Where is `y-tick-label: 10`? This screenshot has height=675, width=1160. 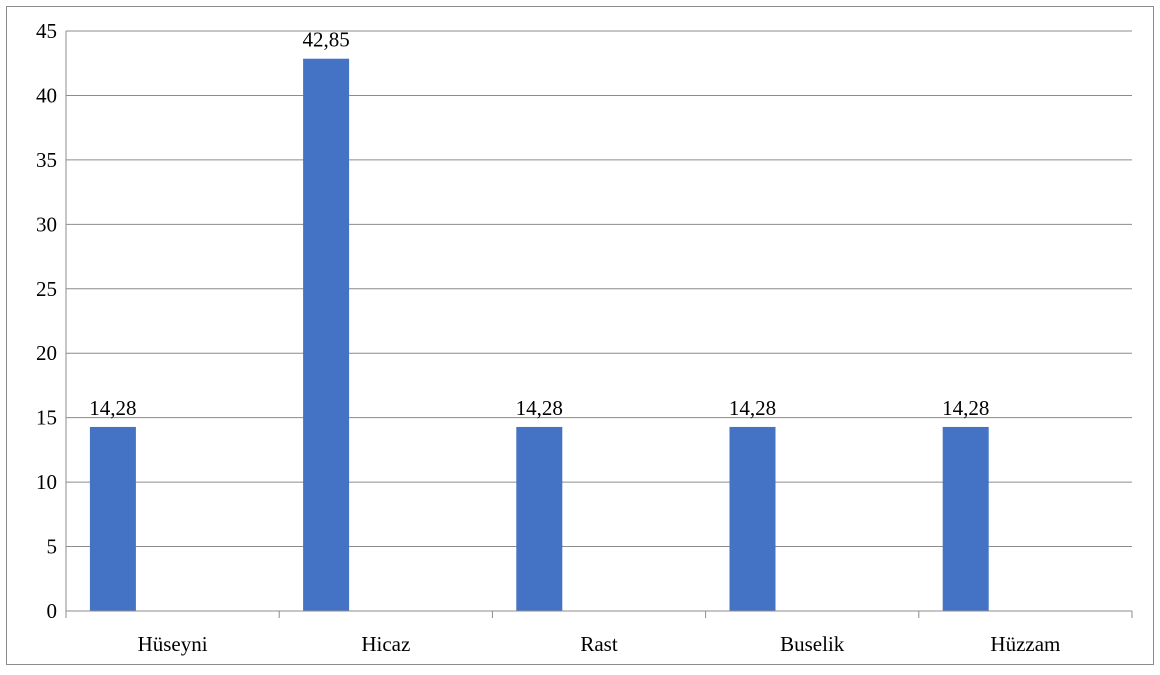
y-tick-label: 10 is located at coordinates (46, 482).